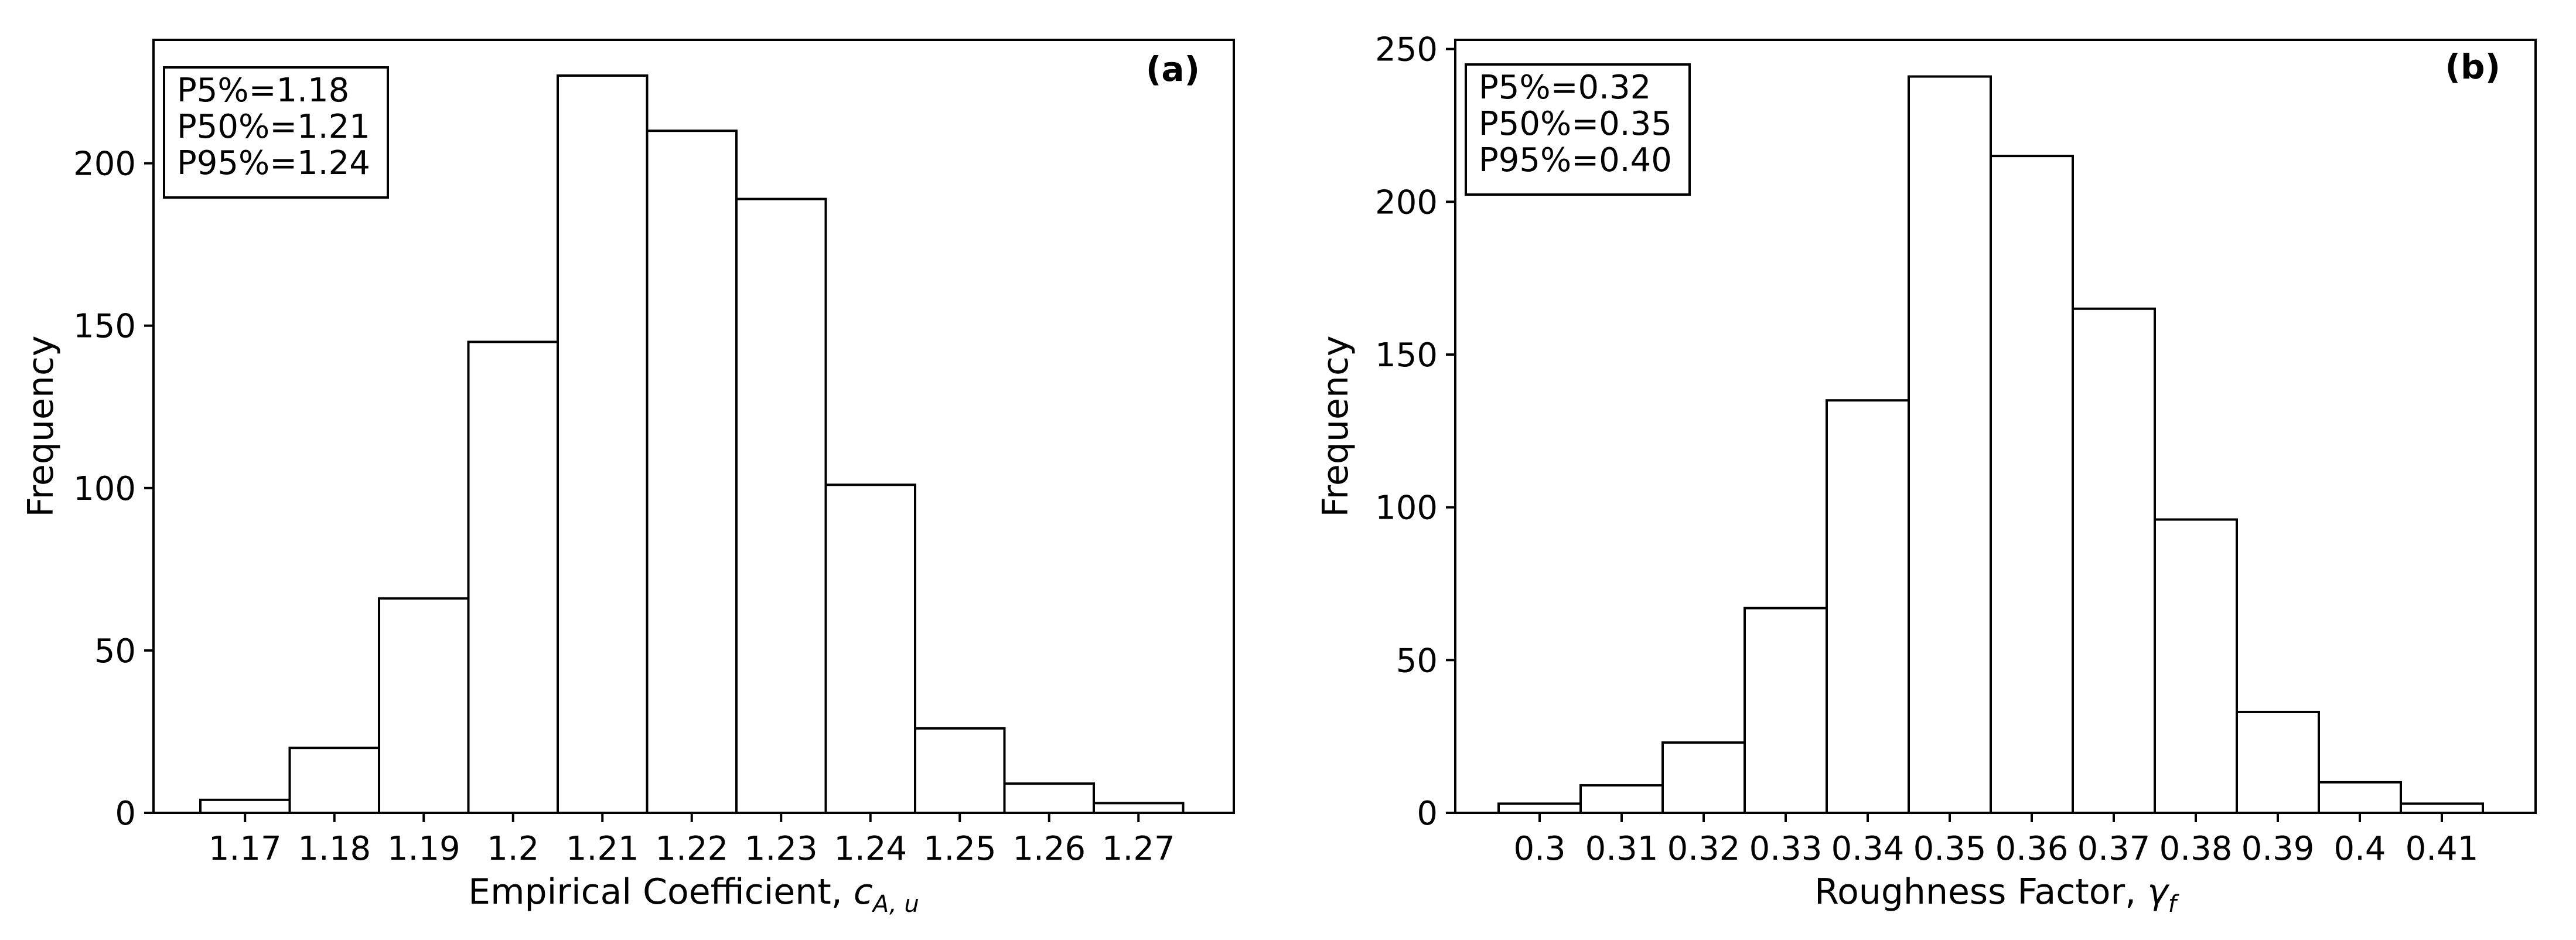  I want to click on x-axis-label: Roughness Factor, γf, so click(1997, 894).